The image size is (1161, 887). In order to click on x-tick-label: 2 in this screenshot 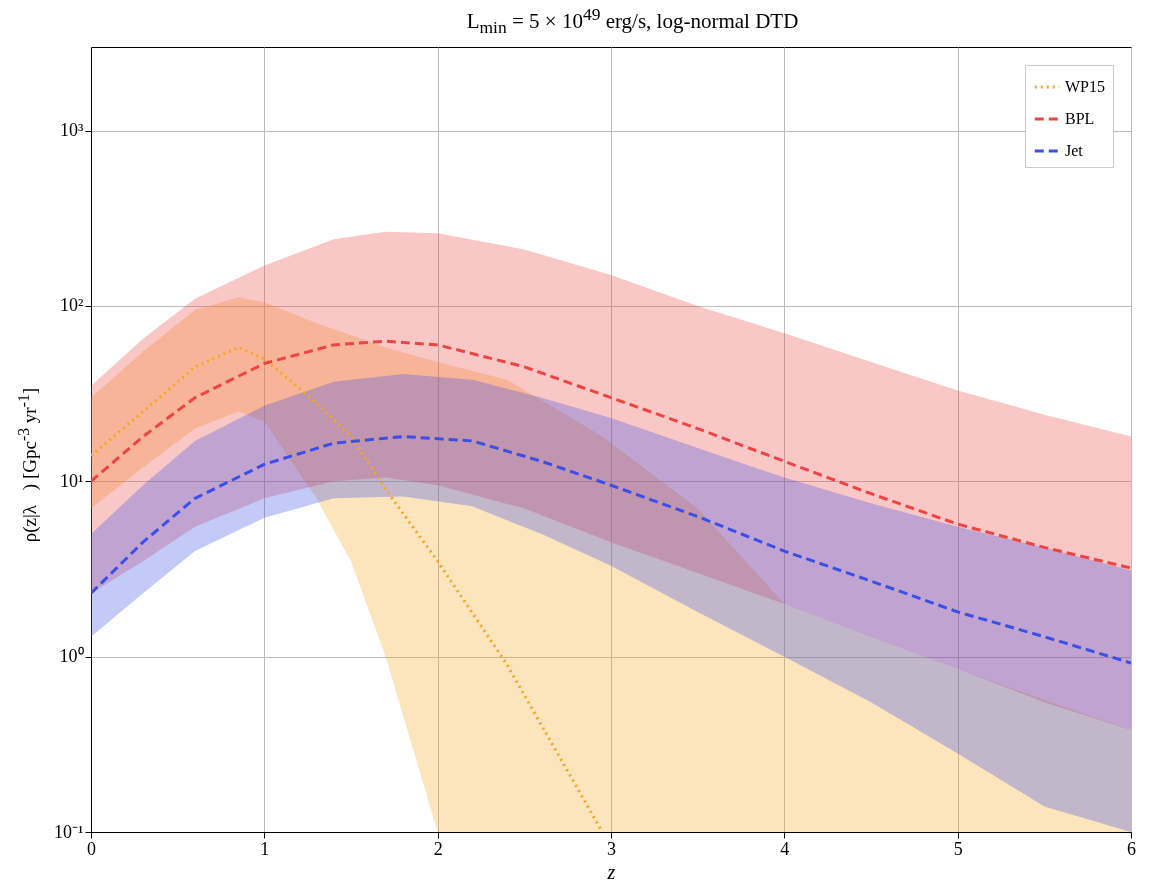, I will do `click(438, 848)`.